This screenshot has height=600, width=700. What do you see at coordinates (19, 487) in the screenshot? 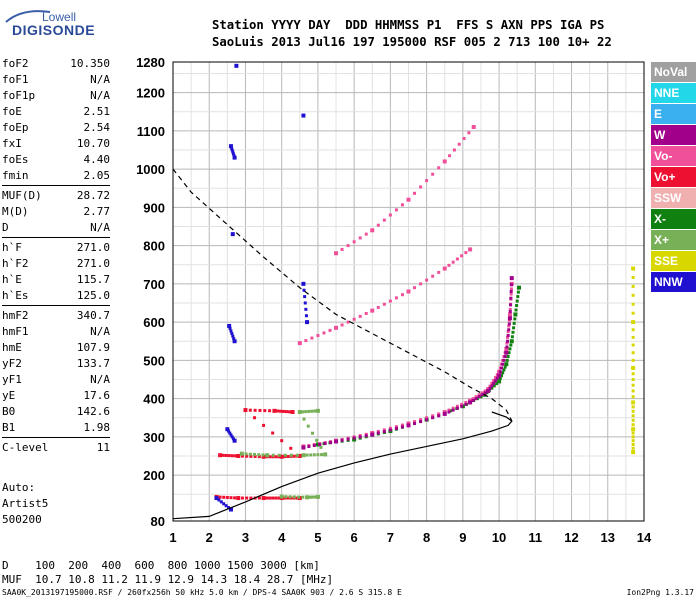
I see `auto-label: Auto:` at bounding box center [19, 487].